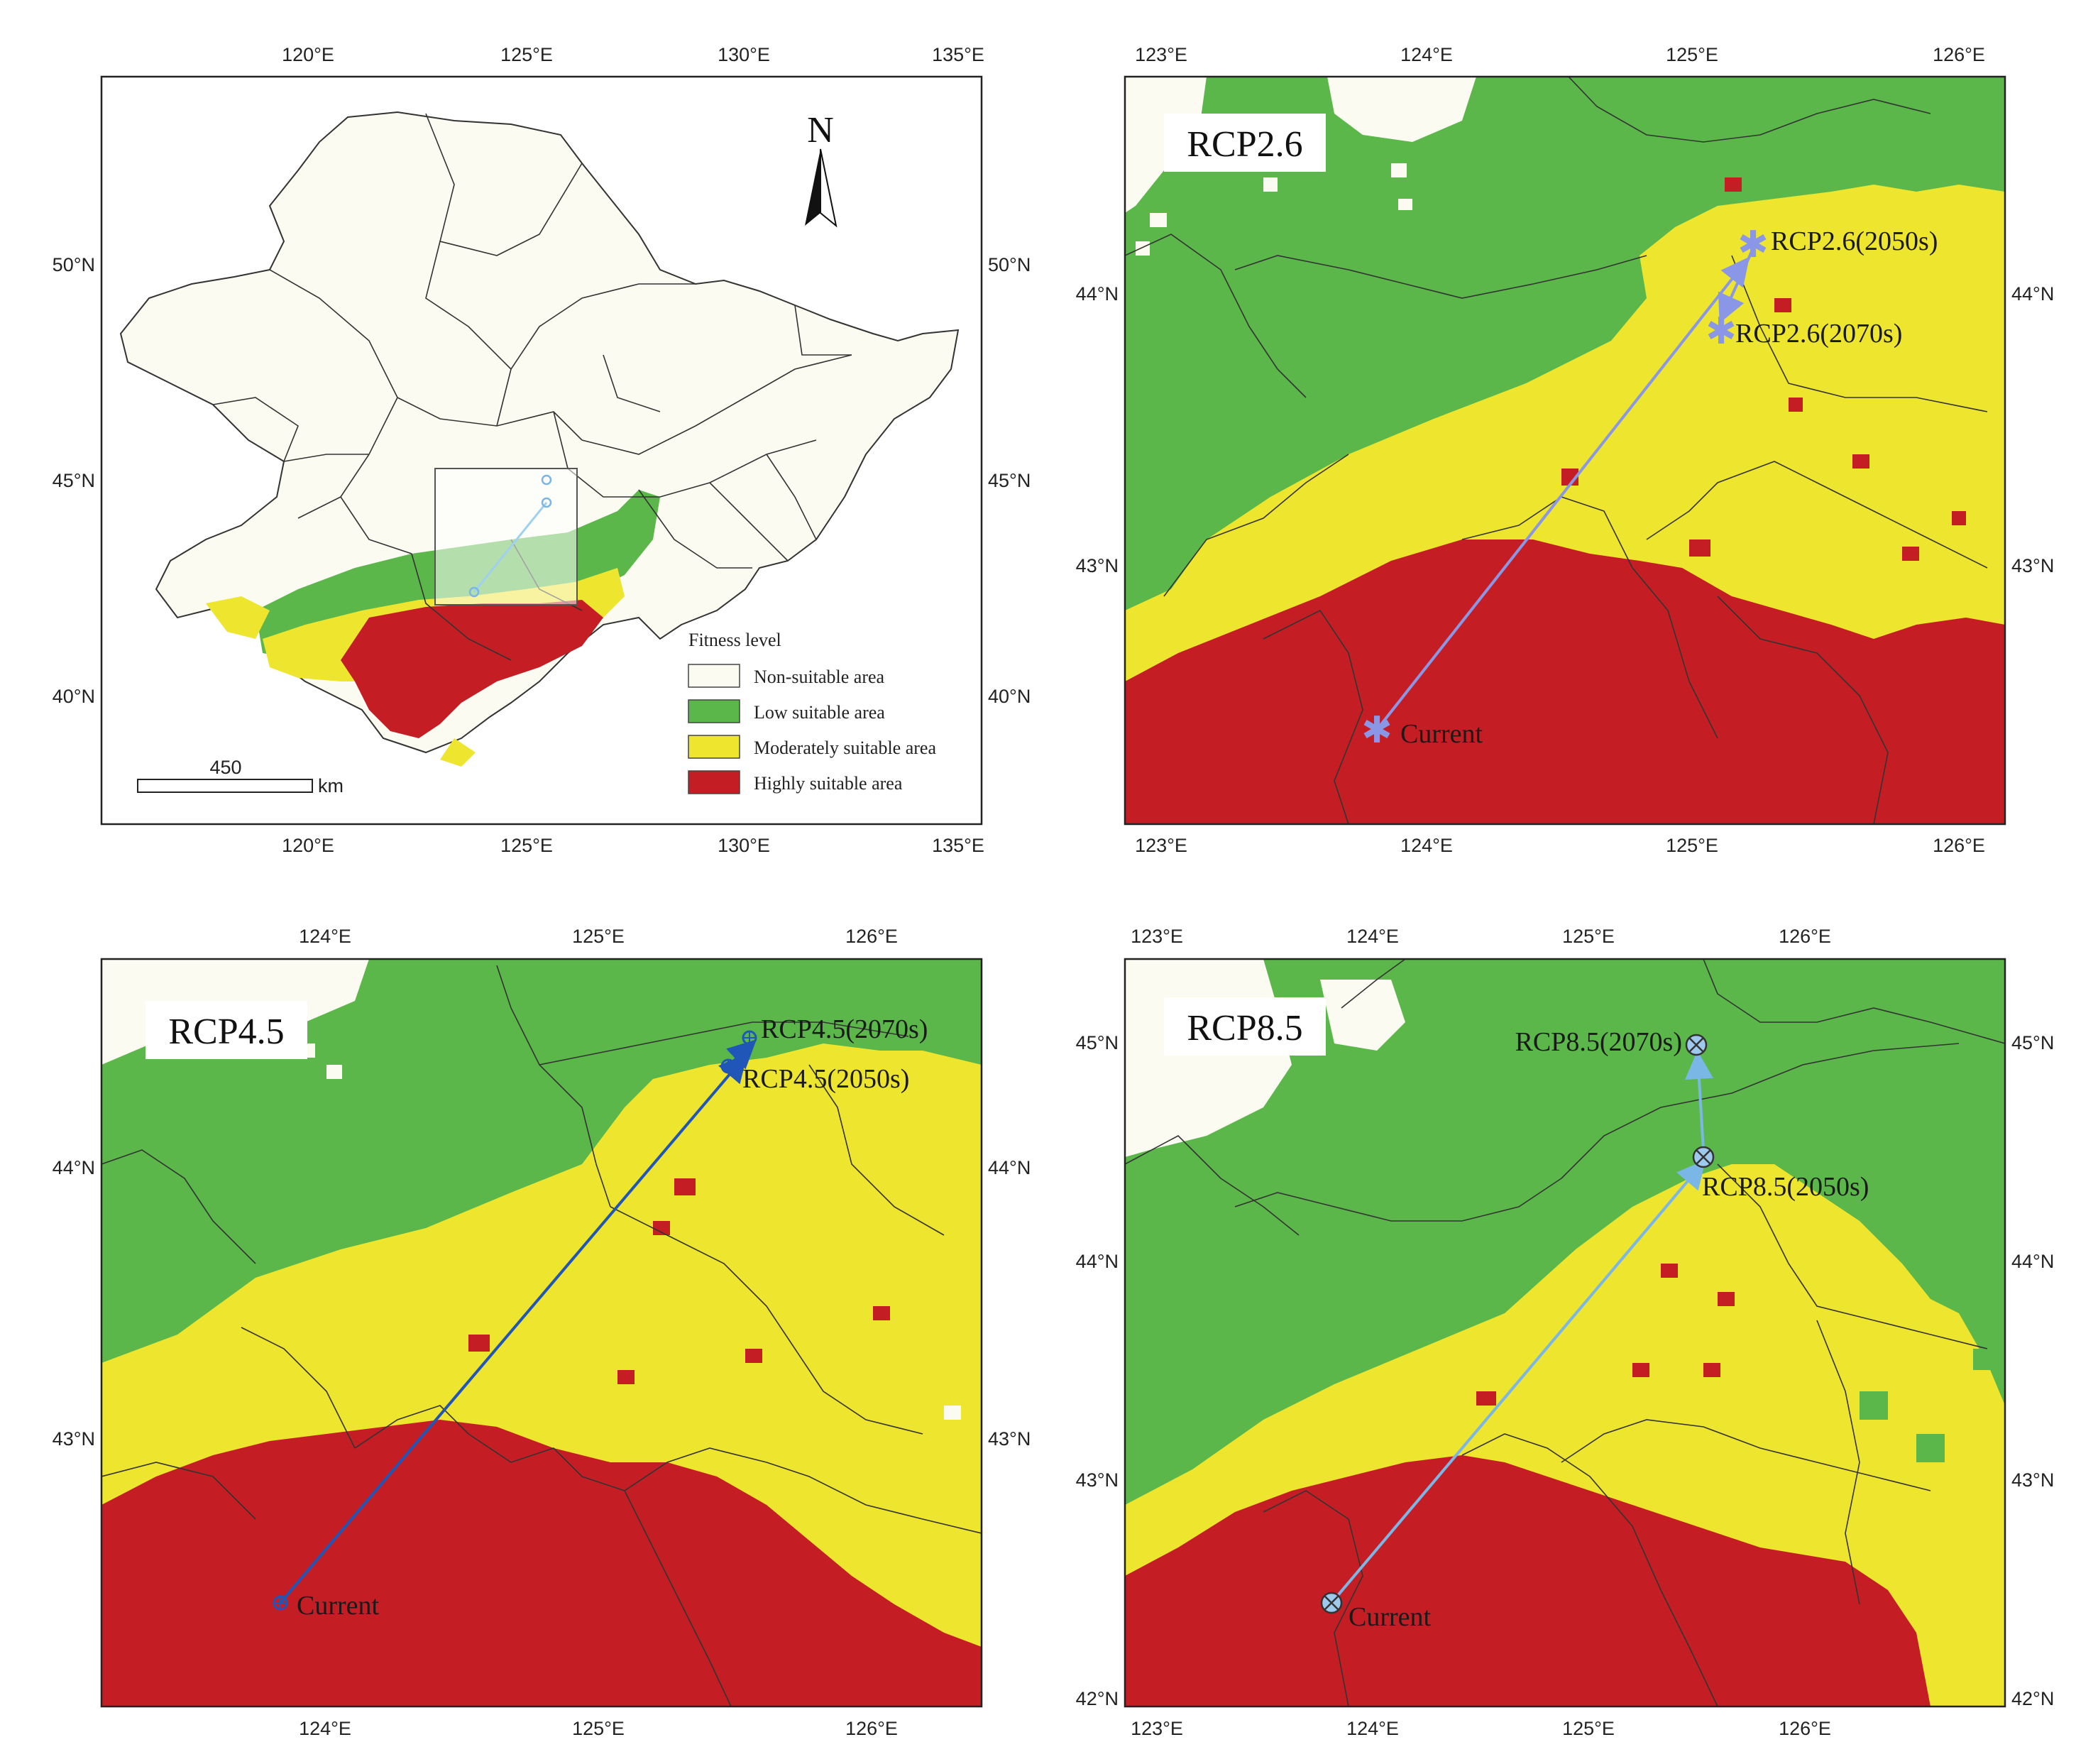  I want to click on rcp45-high-zone, so click(541, 1564).